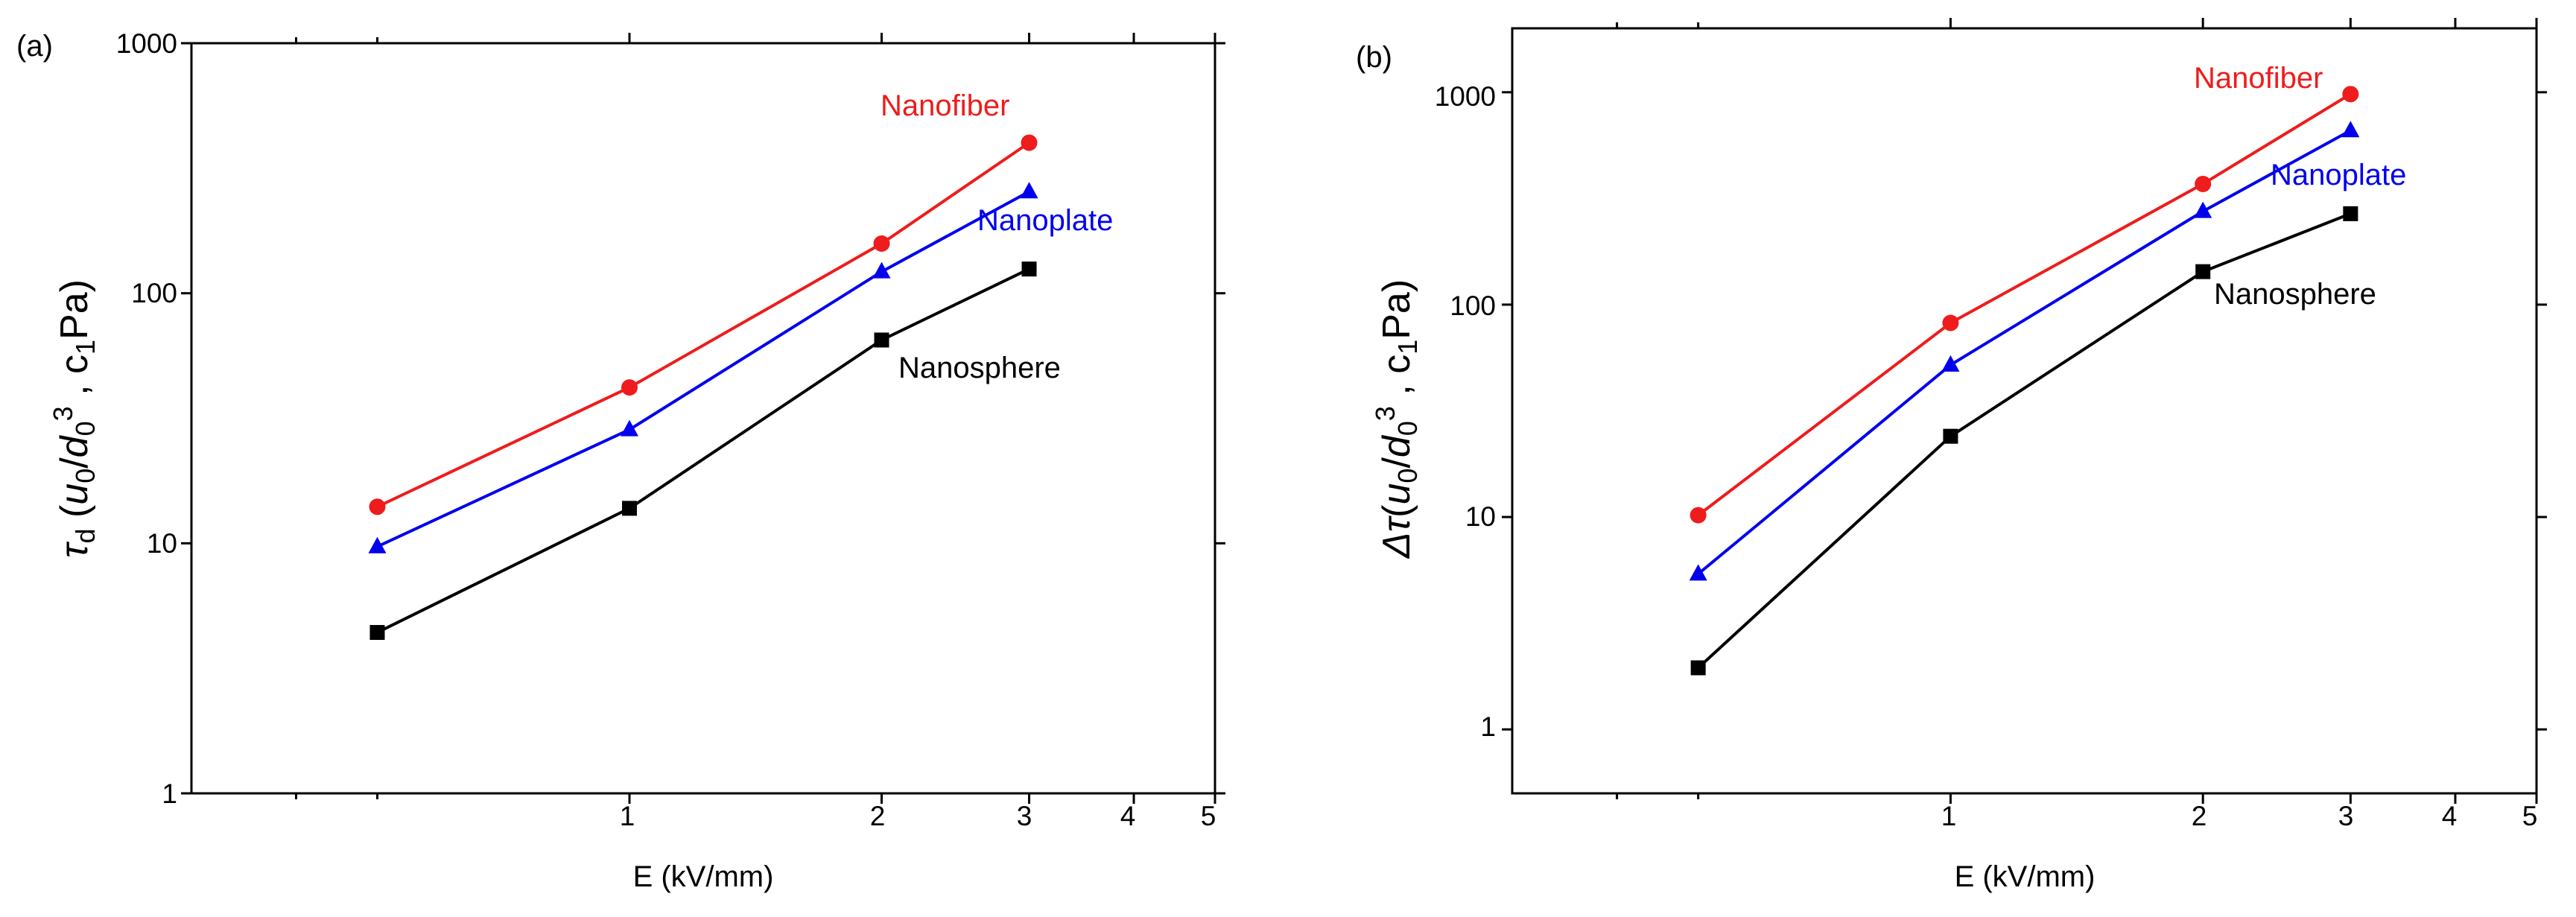  I want to click on panel-b-series-labels: Nanofiber Nanoplate Nanosphere, so click(2300, 186).